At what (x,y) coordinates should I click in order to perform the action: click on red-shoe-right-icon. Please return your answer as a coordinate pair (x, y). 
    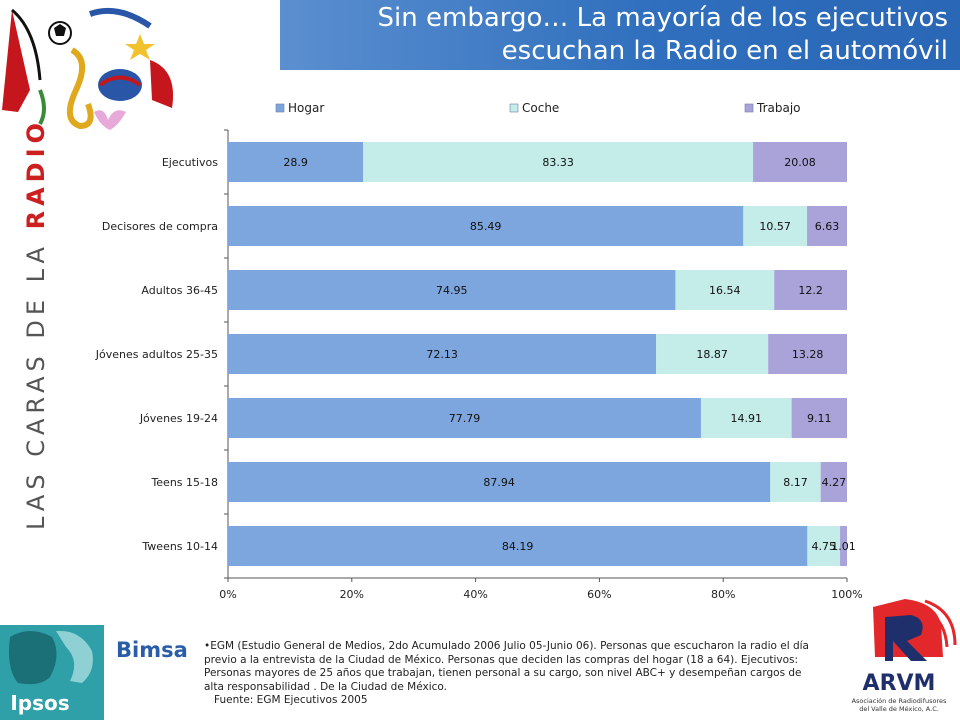
    Looking at the image, I should click on (162, 84).